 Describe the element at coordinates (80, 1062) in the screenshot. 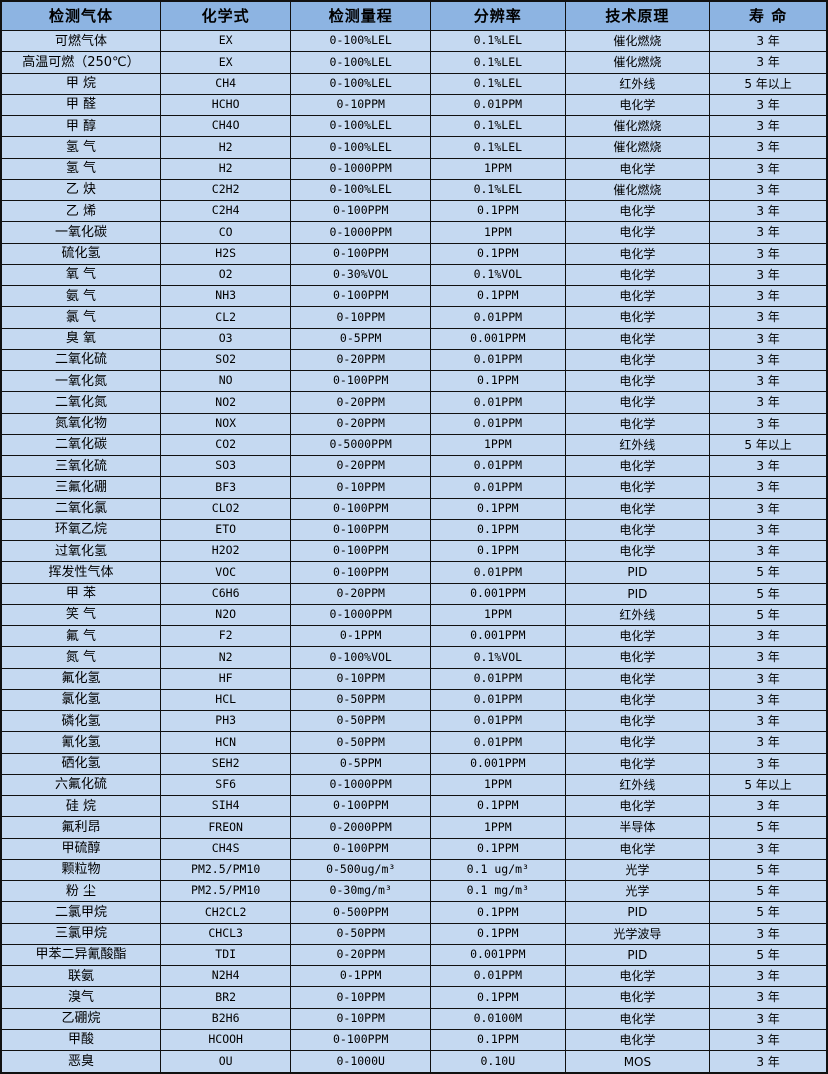

I see `gas-name-cell: 恶臭` at that location.